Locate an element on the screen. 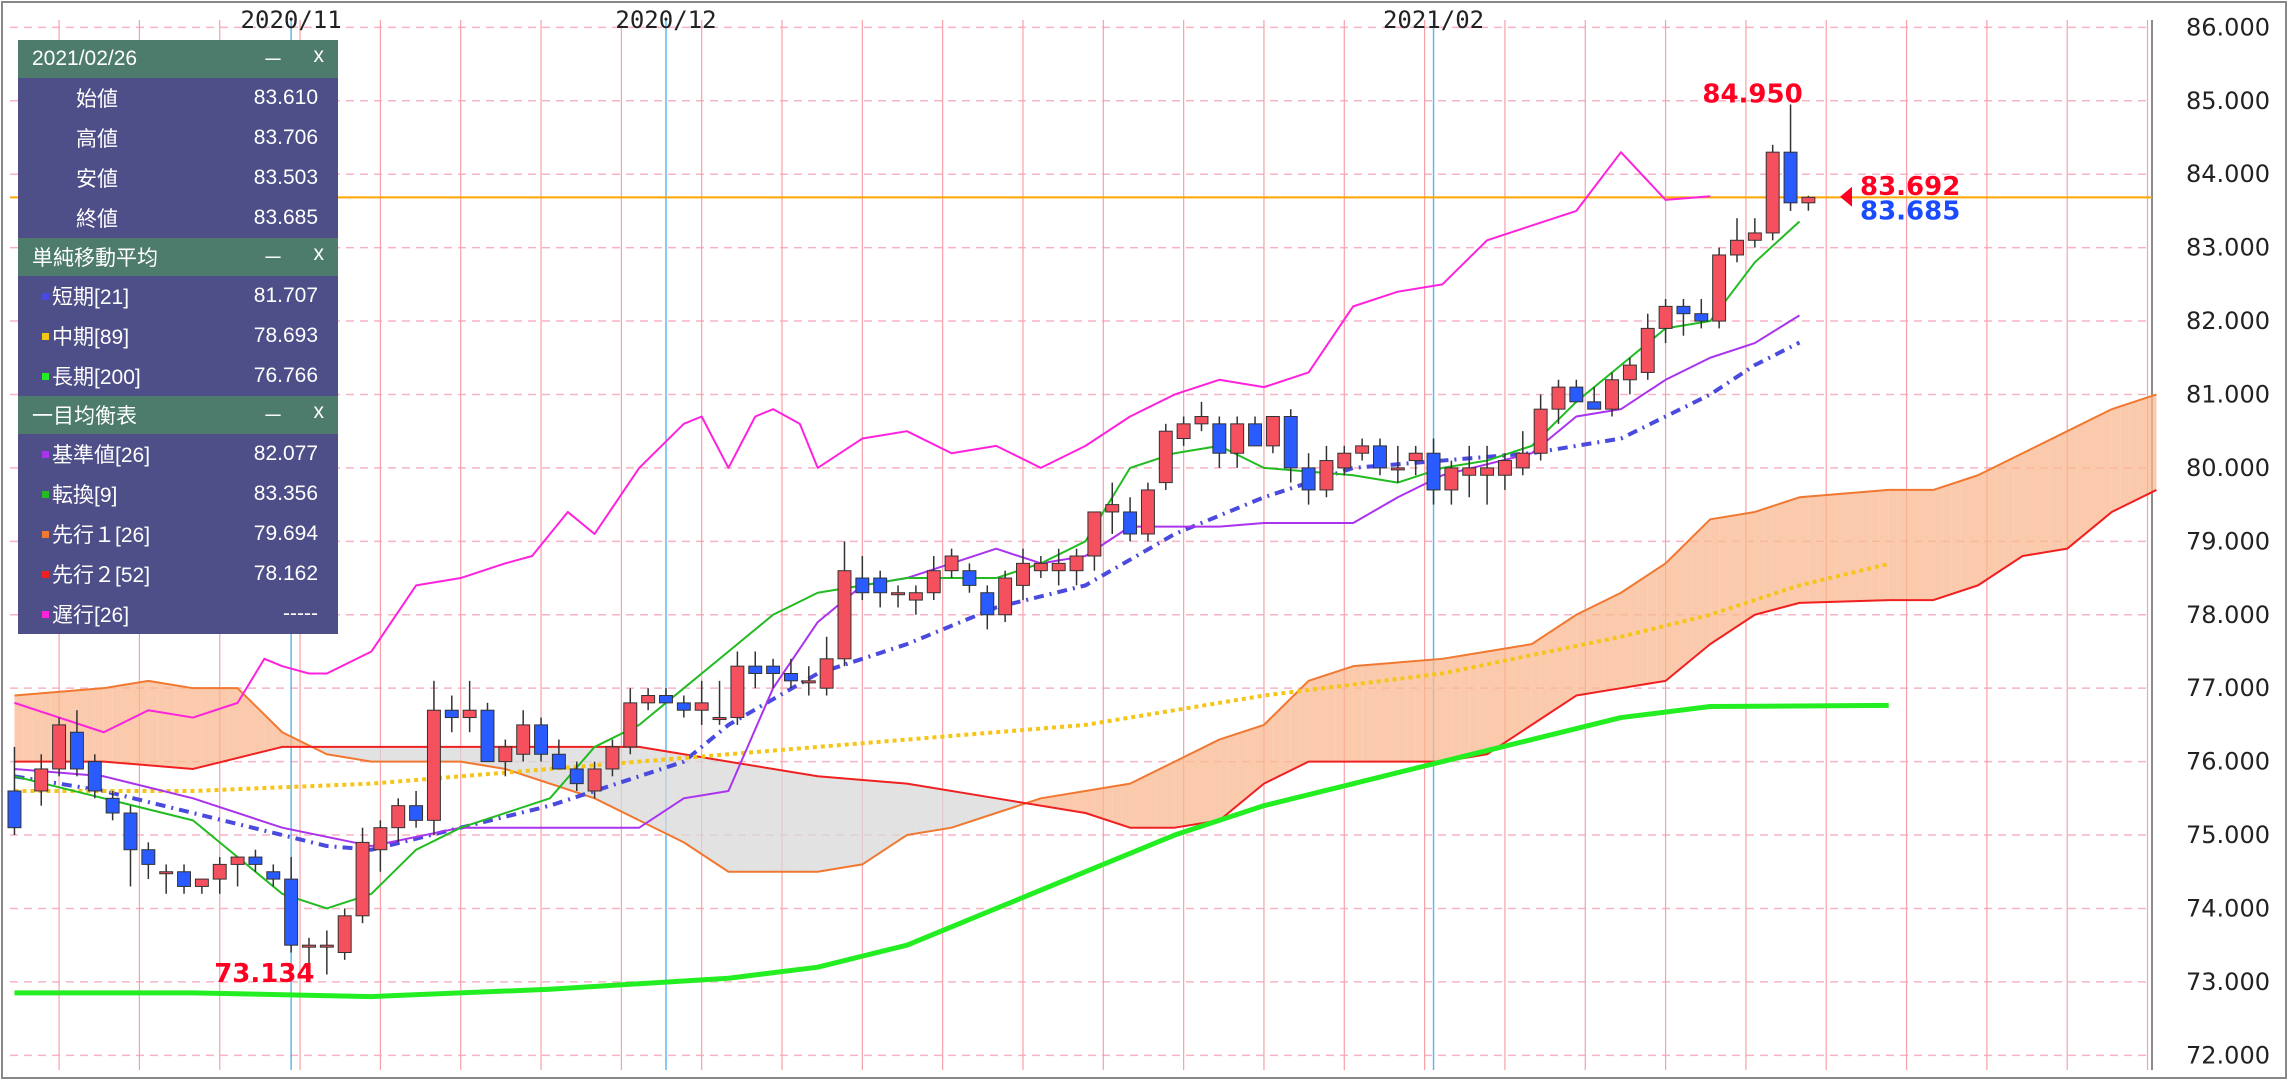  legend-value: 78.693 is located at coordinates (285, 335).